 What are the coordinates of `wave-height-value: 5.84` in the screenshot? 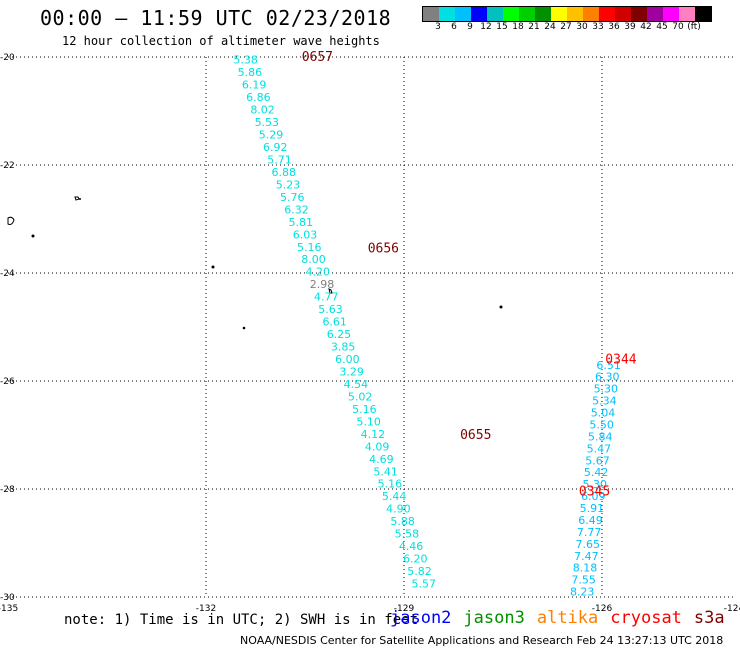 It's located at (600, 436).